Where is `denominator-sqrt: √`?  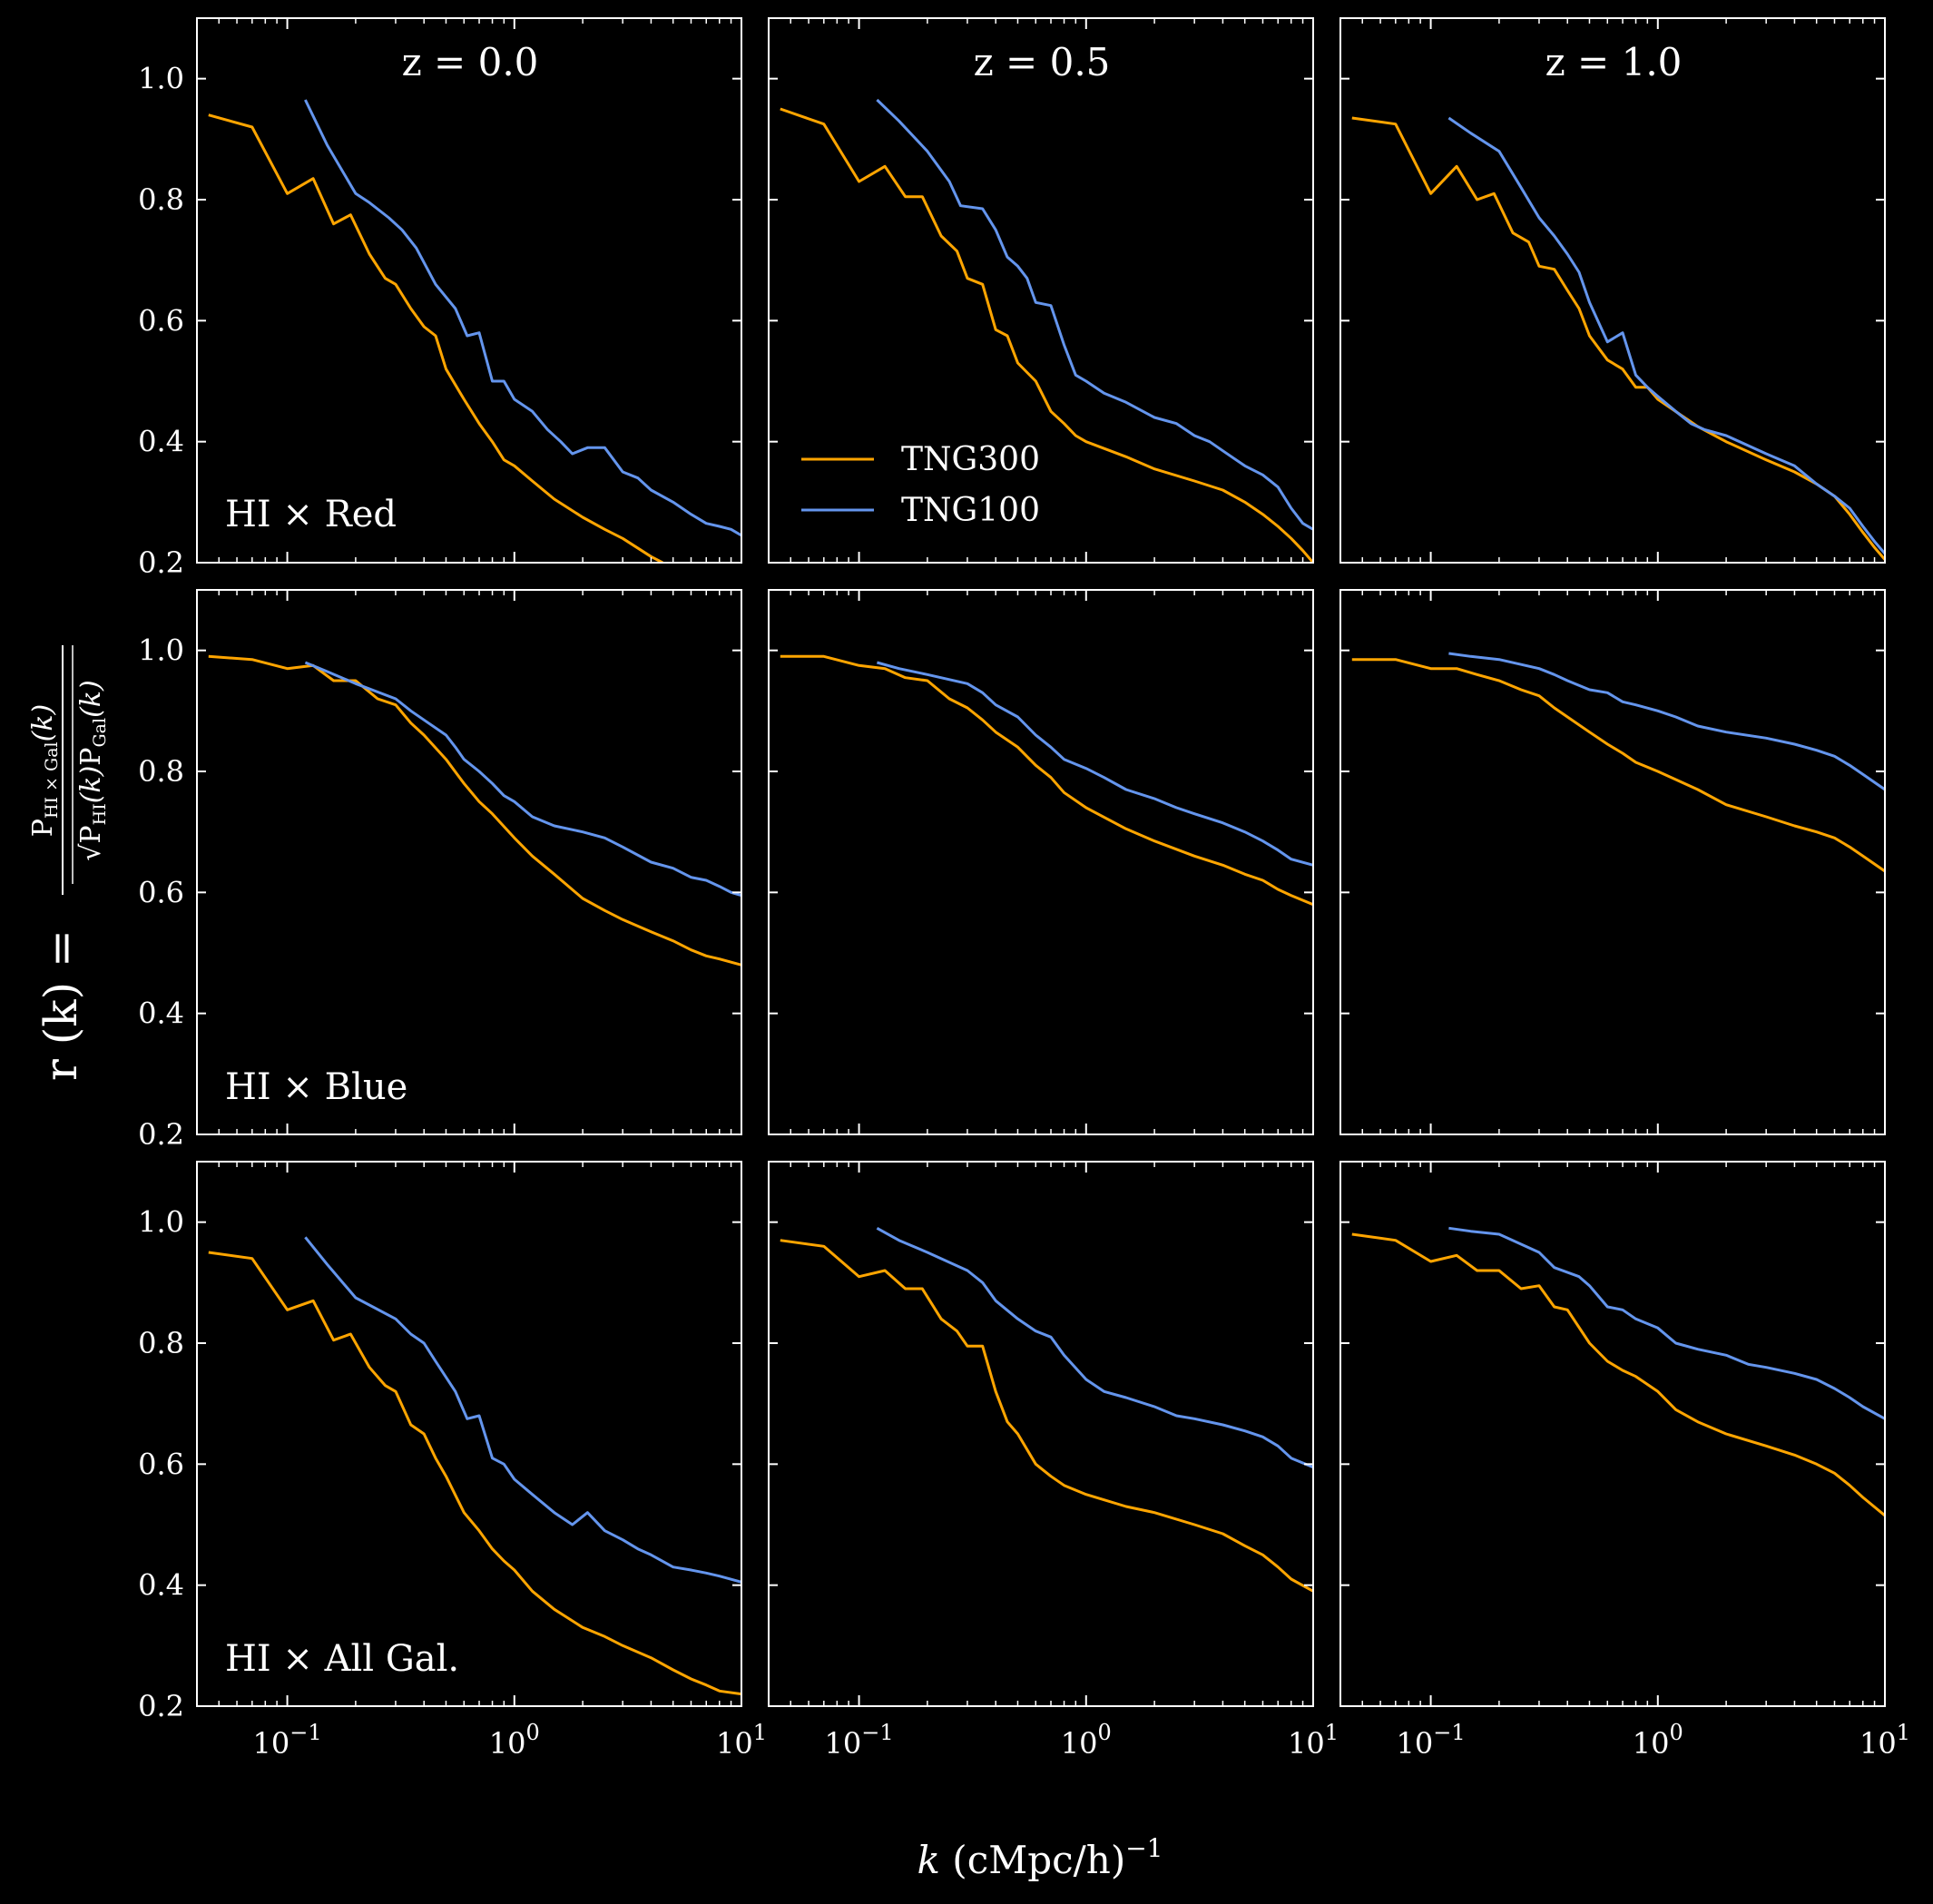
denominator-sqrt: √ is located at coordinates (91, 852).